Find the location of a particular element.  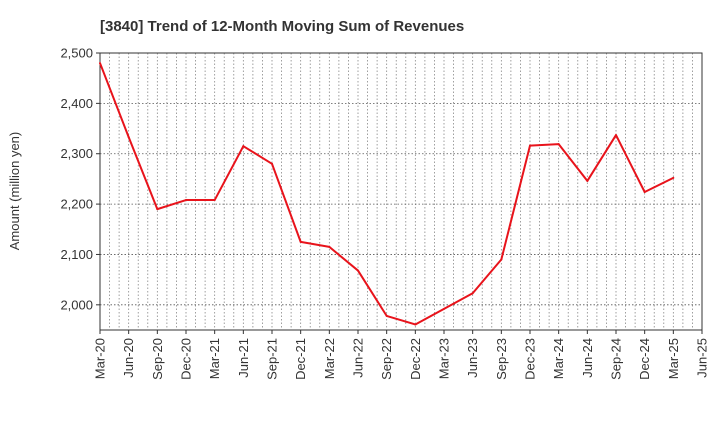

x-tick-label: Jun-22 is located at coordinates (358, 358).